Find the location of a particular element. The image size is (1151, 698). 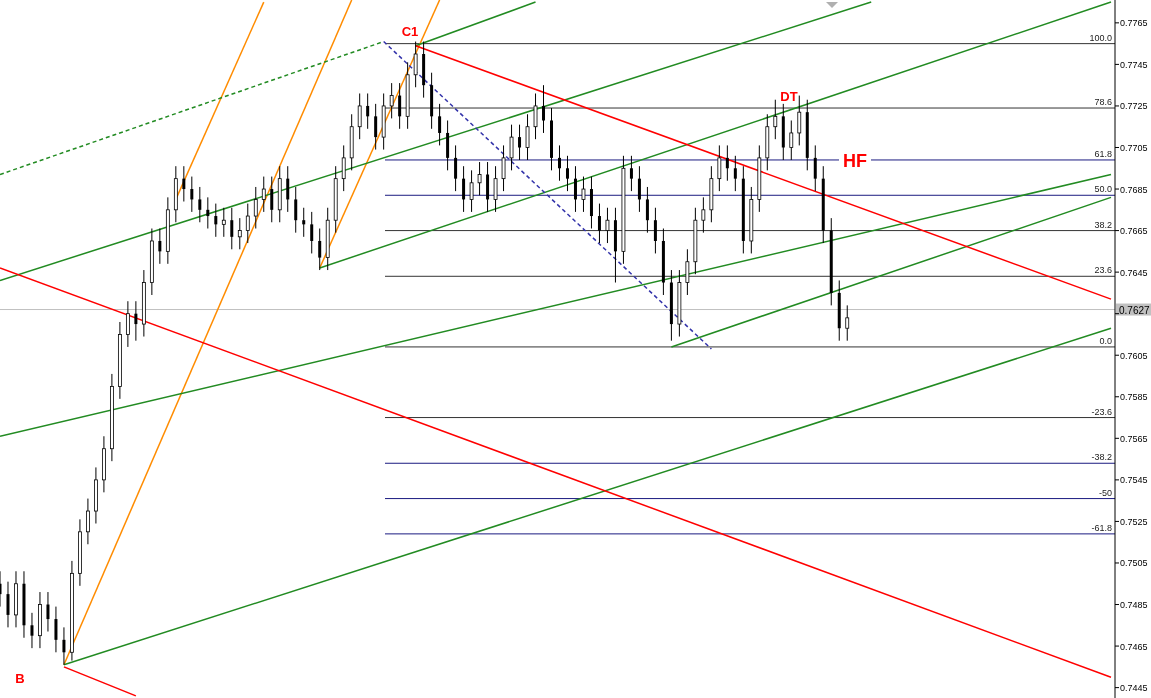

annotation: 38.2 is located at coordinates (1103, 224).